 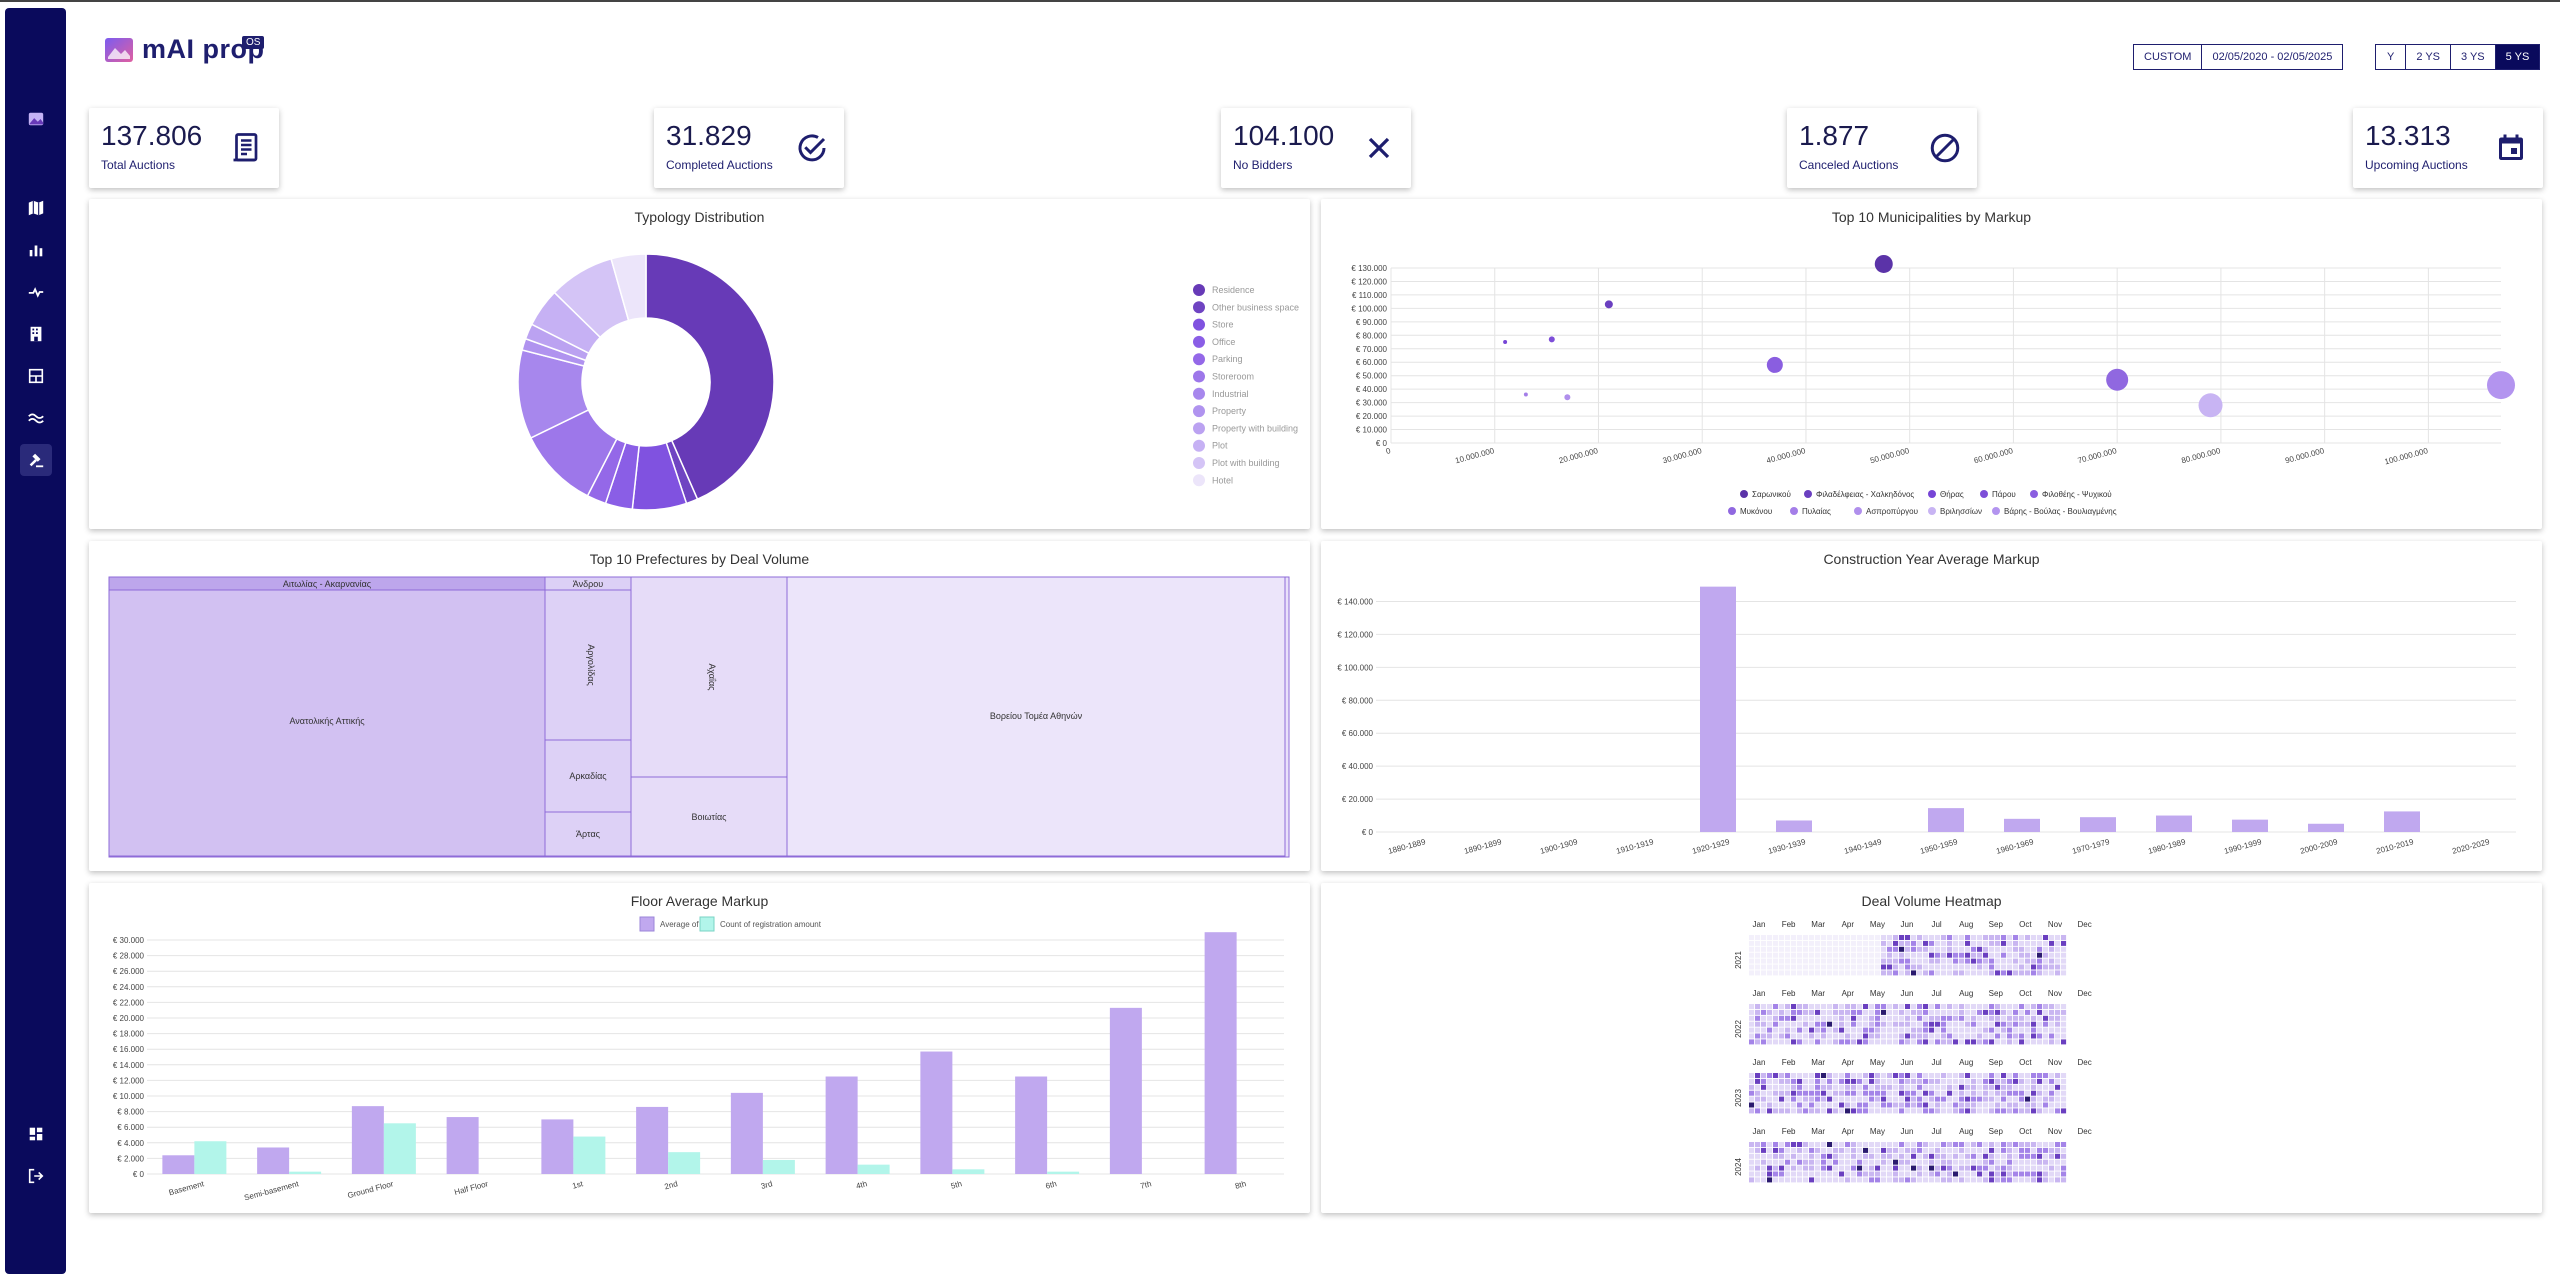 I want to click on date-range-button: 02/05/2020 - 02/05/2025, so click(x=2273, y=57).